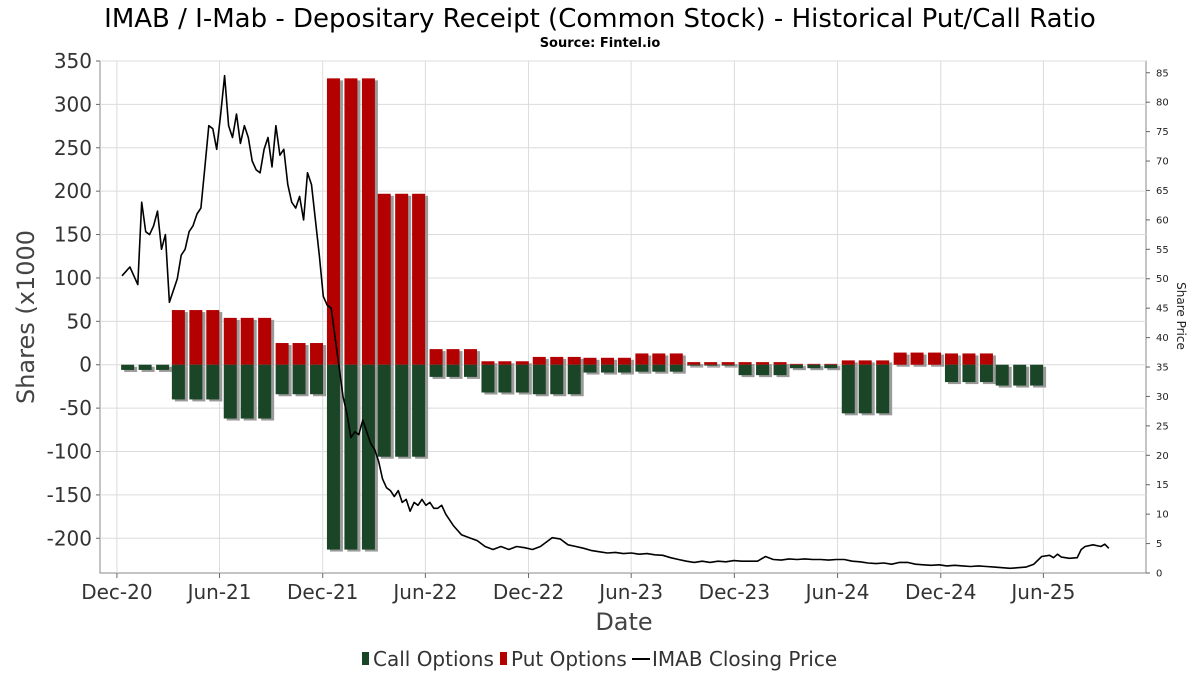  Describe the element at coordinates (73, 61) in the screenshot. I see `y-tick-label-0: 350` at that location.